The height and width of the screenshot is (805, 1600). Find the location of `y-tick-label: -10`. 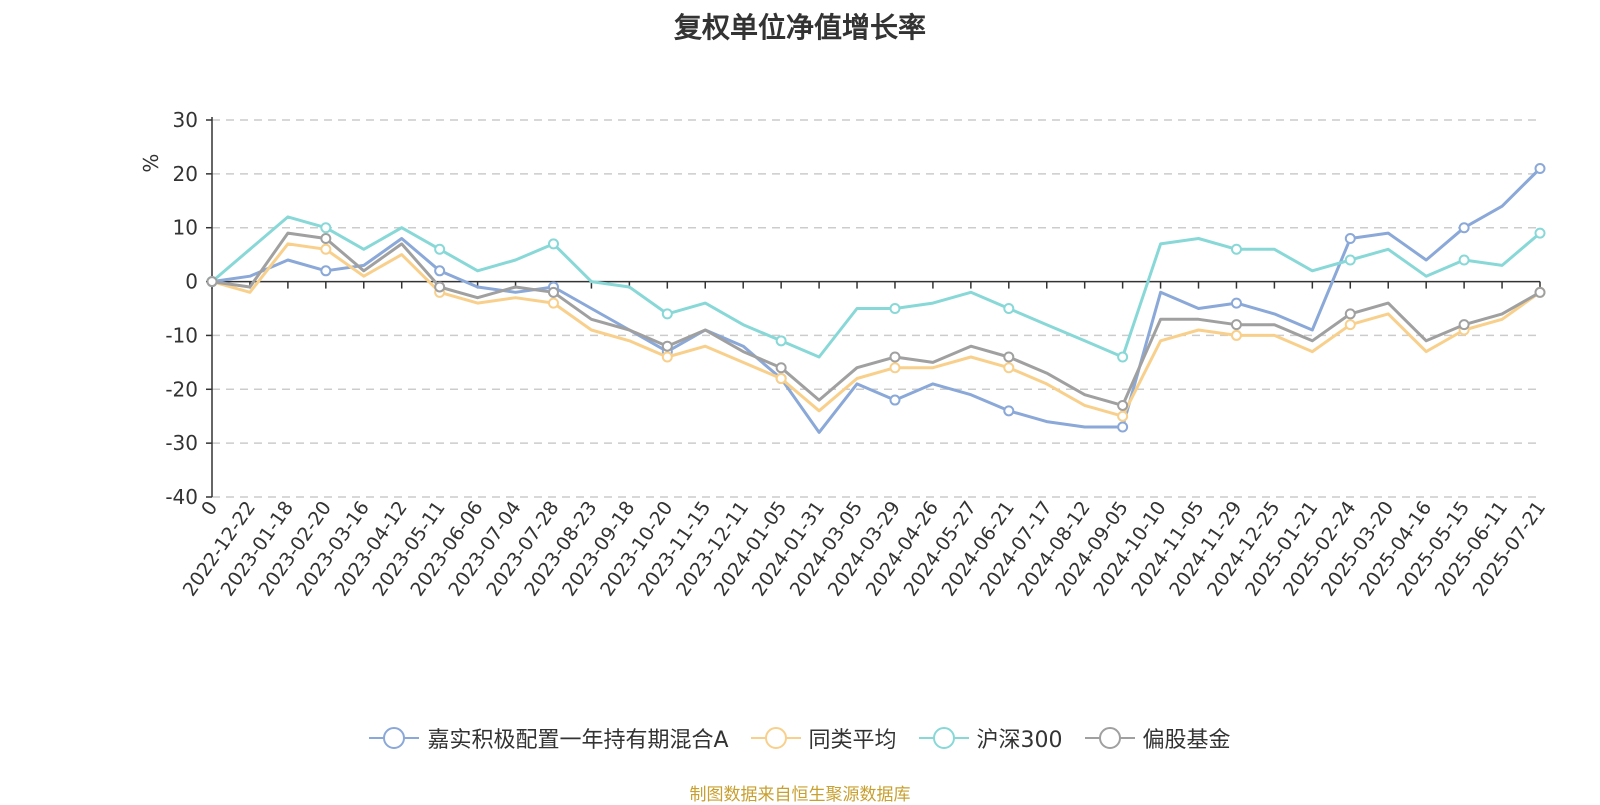

y-tick-label: -10 is located at coordinates (181, 335).